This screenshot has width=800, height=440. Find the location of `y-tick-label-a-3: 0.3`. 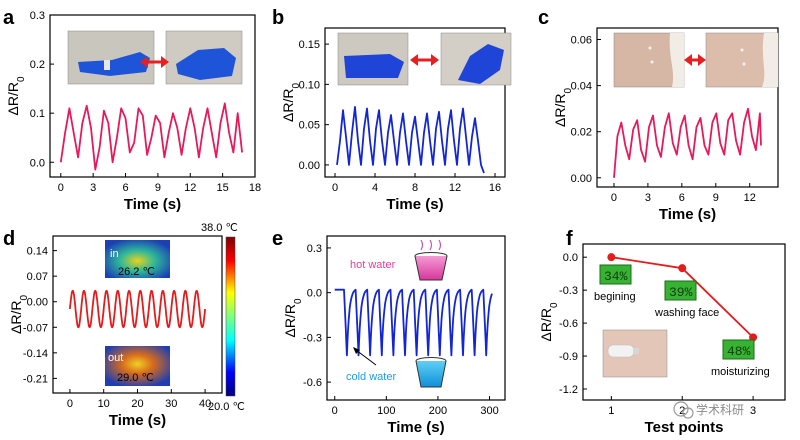

y-tick-label-a-3: 0.3 is located at coordinates (37, 16).